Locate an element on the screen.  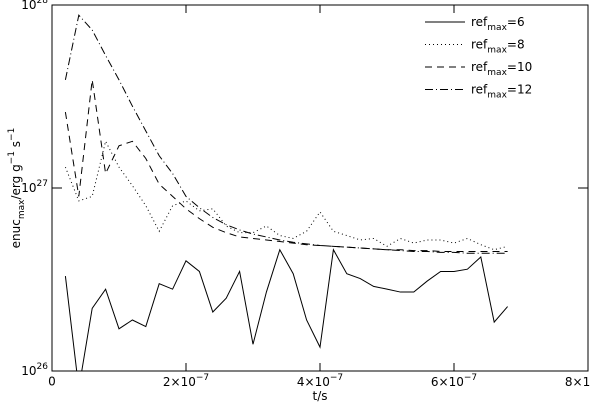
x-tick-label: 6×10⁻⁷ is located at coordinates (454, 381).